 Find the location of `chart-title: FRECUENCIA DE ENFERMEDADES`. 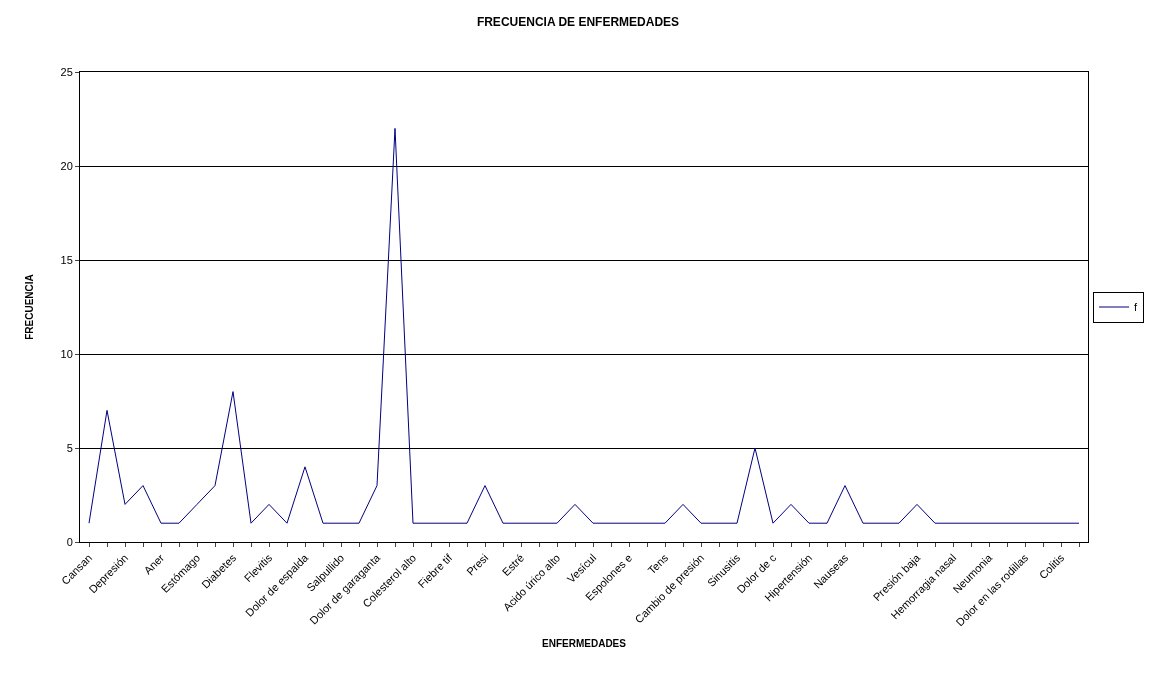

chart-title: FRECUENCIA DE ENFERMEDADES is located at coordinates (578, 21).